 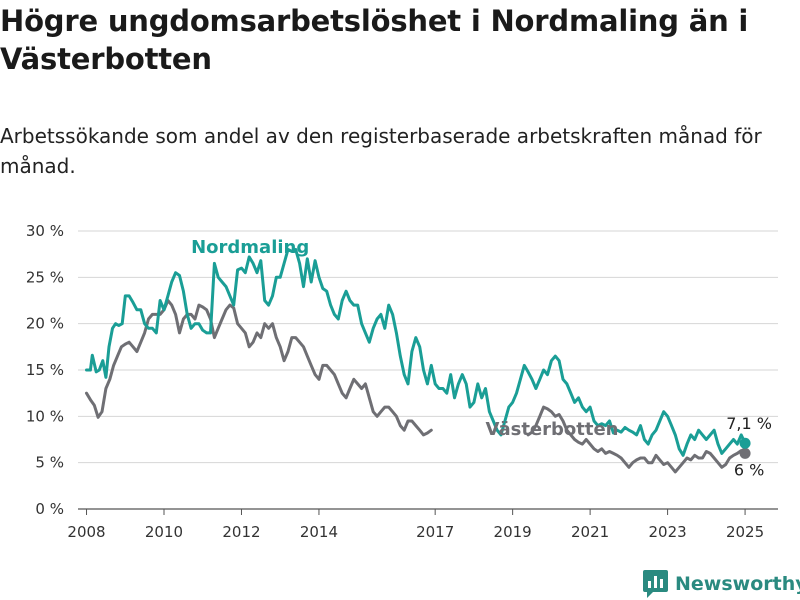 I want to click on series-label-nordmaling: Nordmaling, so click(x=250, y=247).